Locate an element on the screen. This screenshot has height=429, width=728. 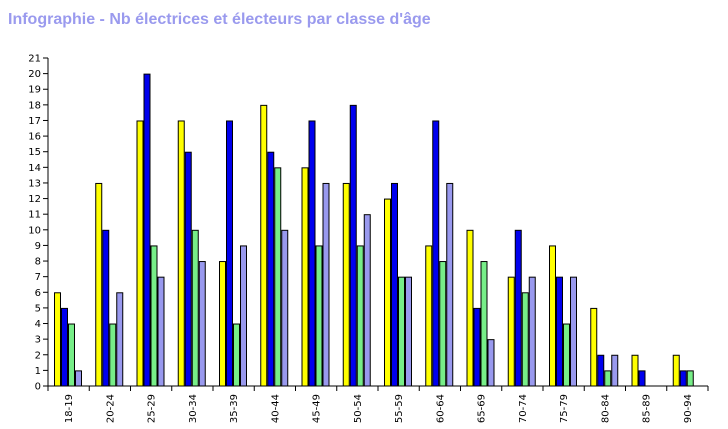
y-tick-label: 7 is located at coordinates (38, 277).